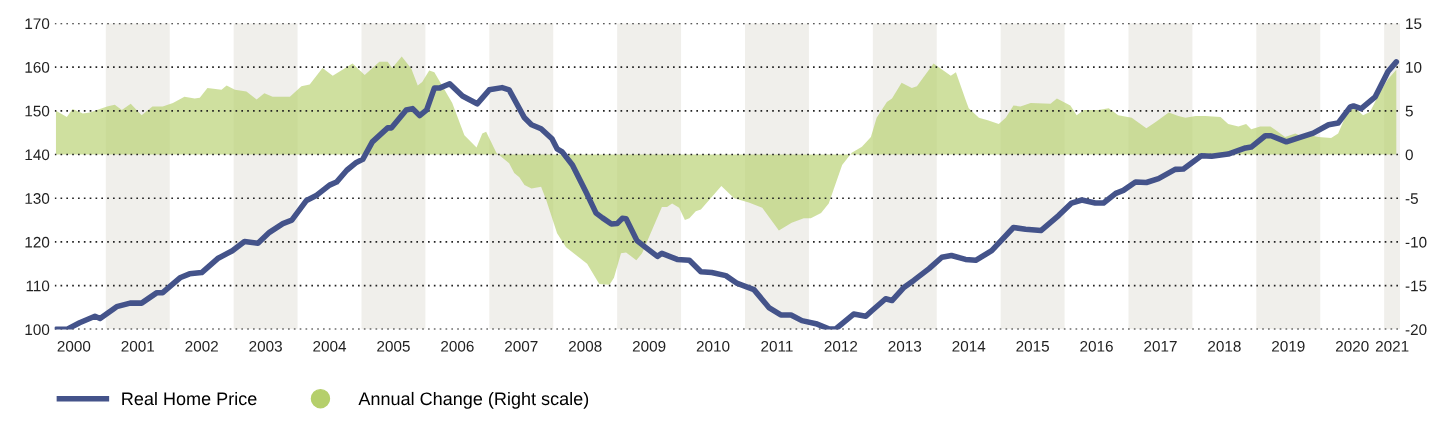  I want to click on x-tick-label: 2000, so click(74, 346).